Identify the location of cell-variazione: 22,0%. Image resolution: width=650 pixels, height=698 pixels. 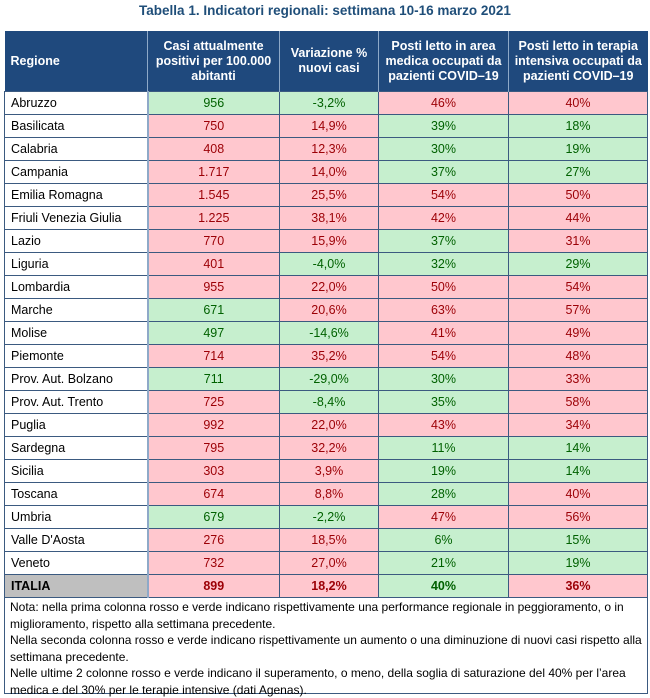
(329, 425).